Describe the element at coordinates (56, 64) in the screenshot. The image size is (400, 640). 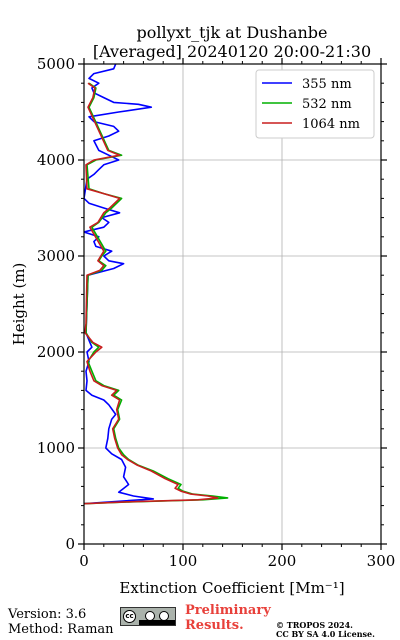
I see `y-tick-label: 5000` at that location.